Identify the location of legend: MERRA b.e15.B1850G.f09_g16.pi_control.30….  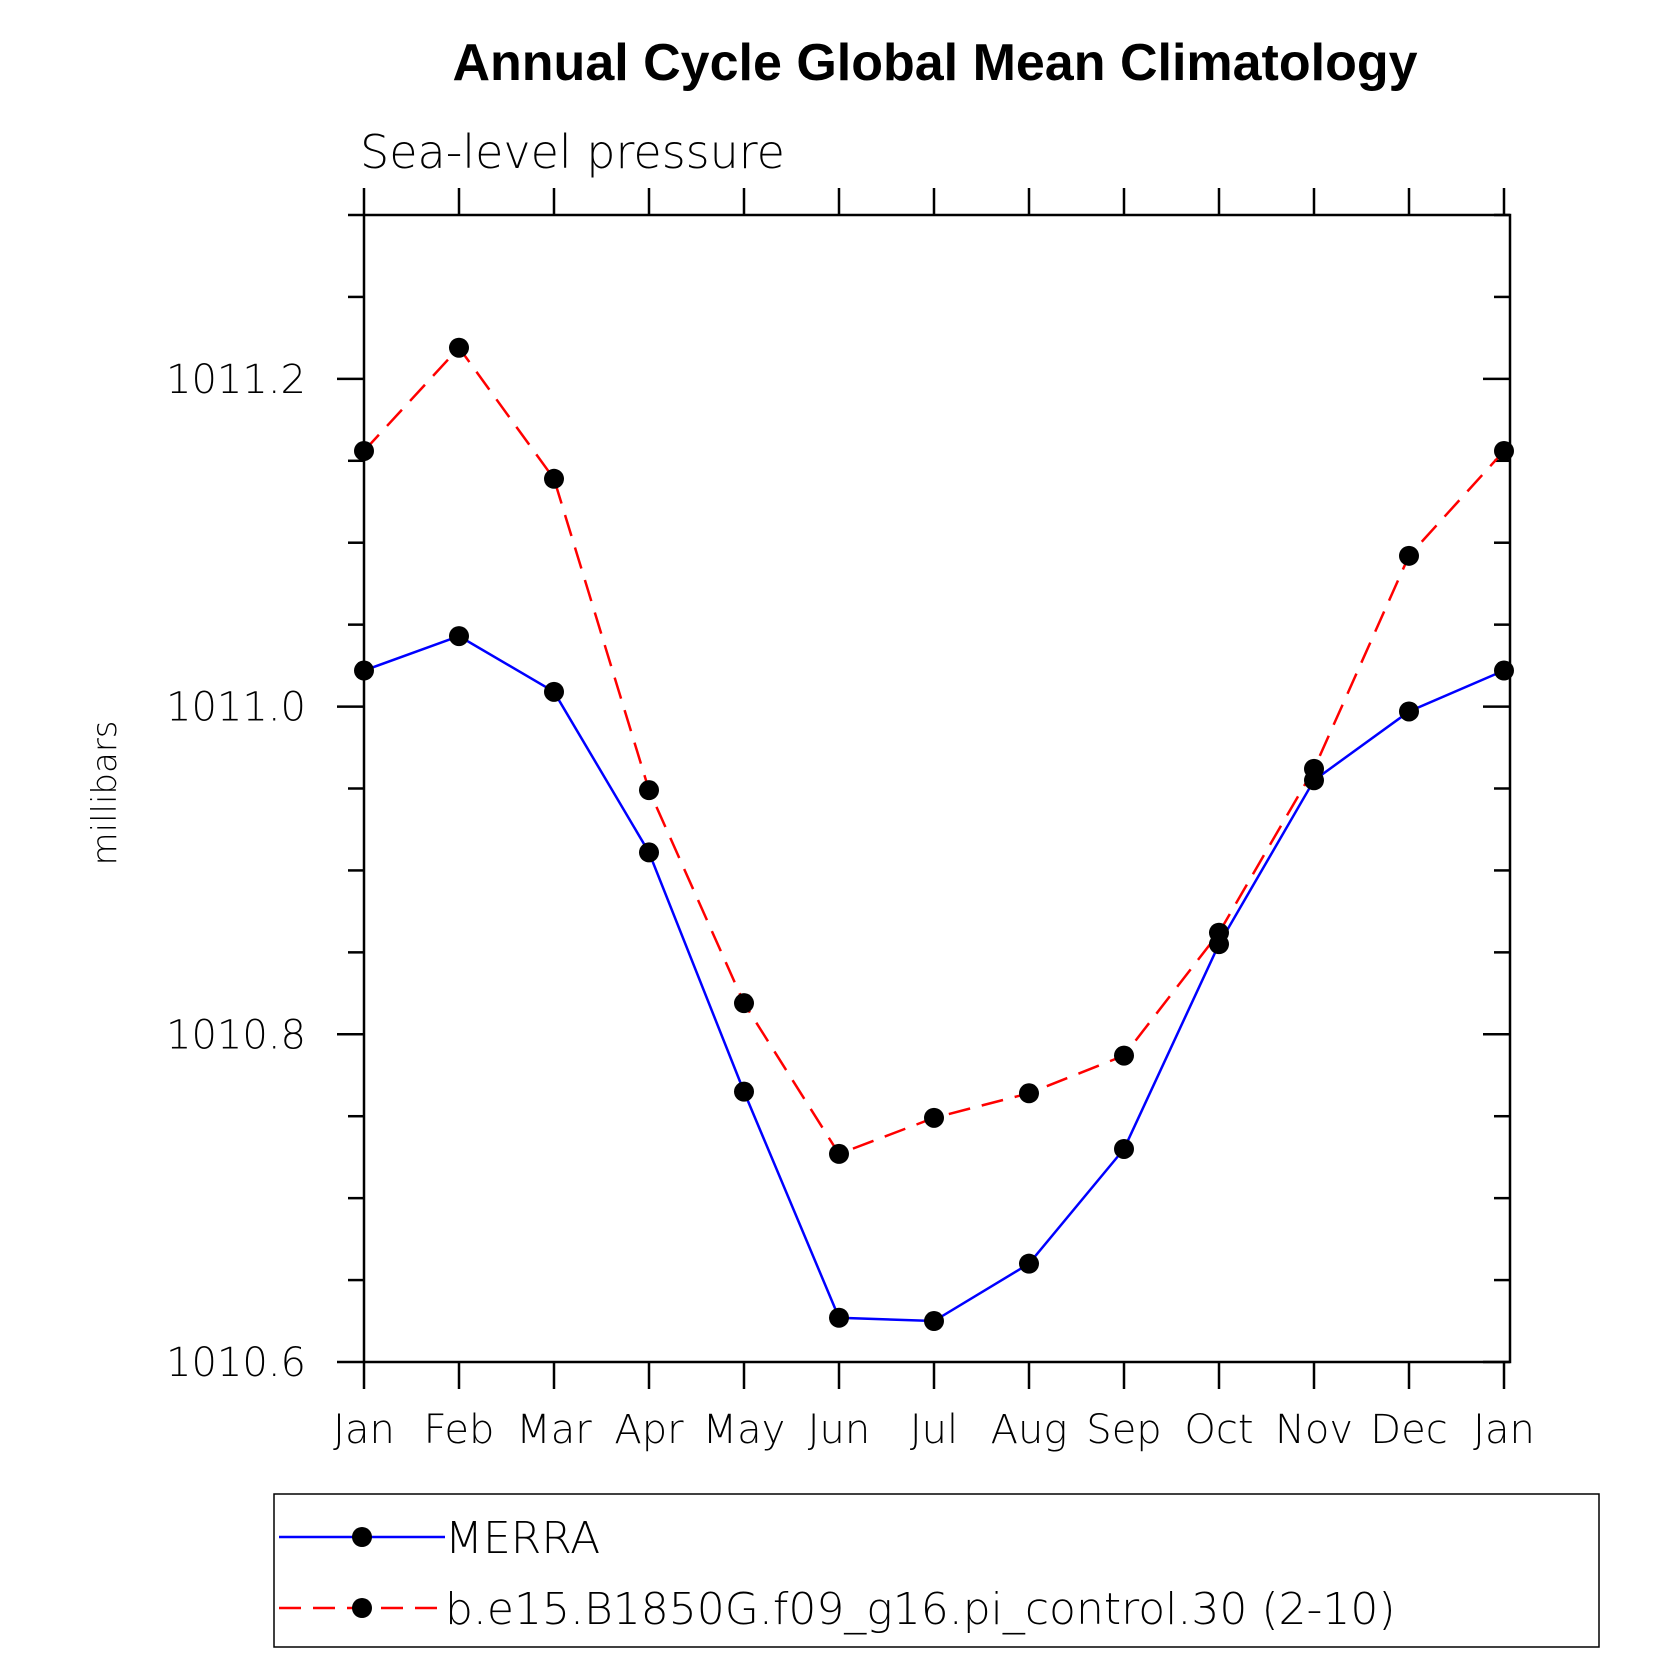
(936, 1570).